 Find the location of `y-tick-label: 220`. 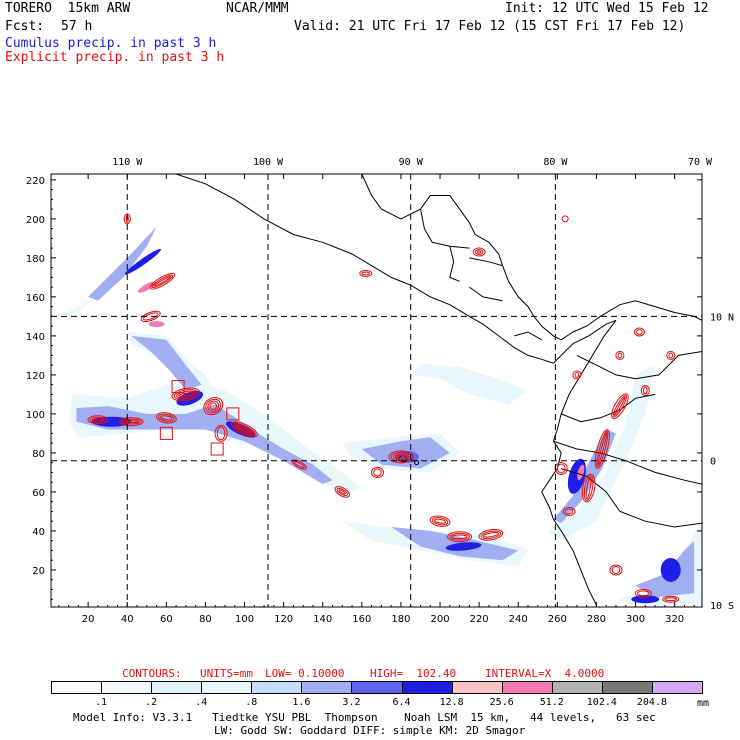

y-tick-label: 220 is located at coordinates (35, 181).